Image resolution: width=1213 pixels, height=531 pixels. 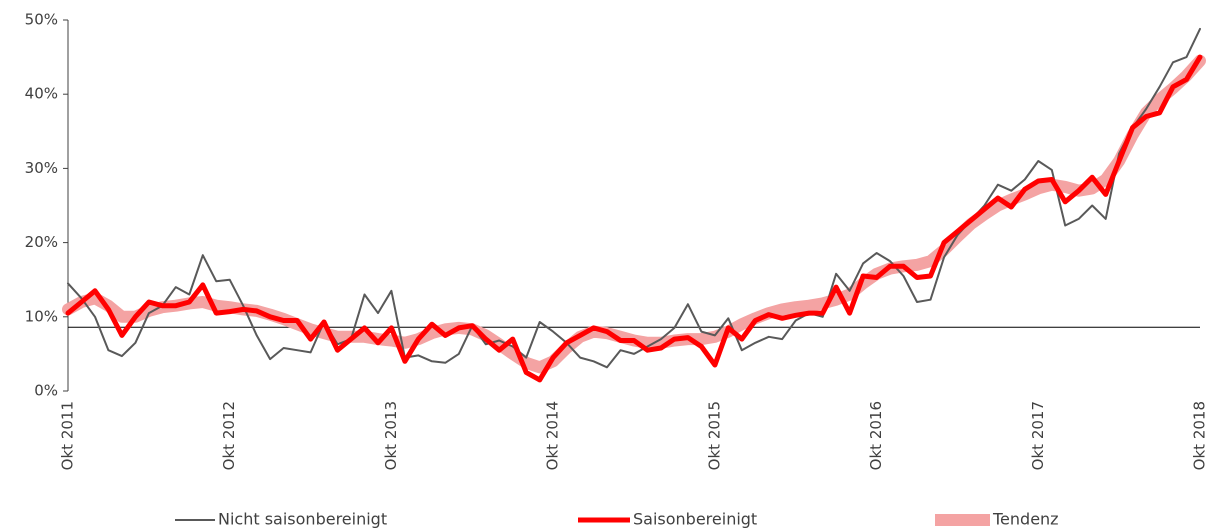 I want to click on x-tick-label: Okt 2013, so click(x=391, y=435).